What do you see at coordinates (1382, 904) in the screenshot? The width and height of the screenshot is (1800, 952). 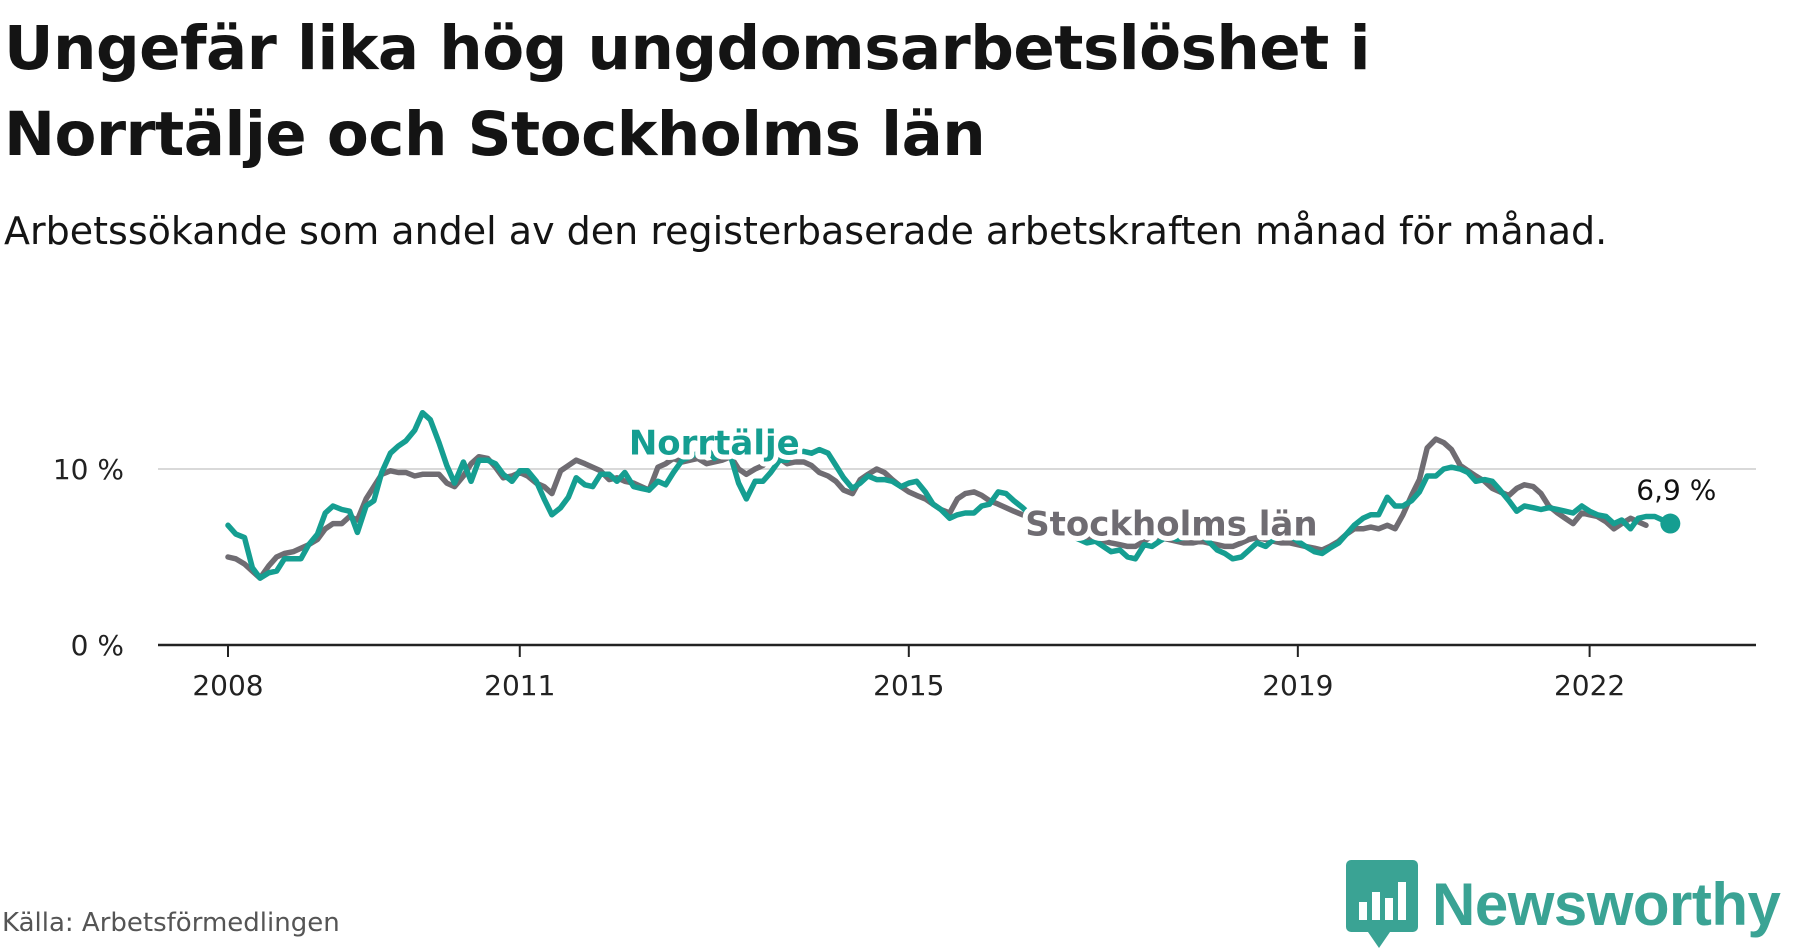 I see `bar-chart-logo-icon` at bounding box center [1382, 904].